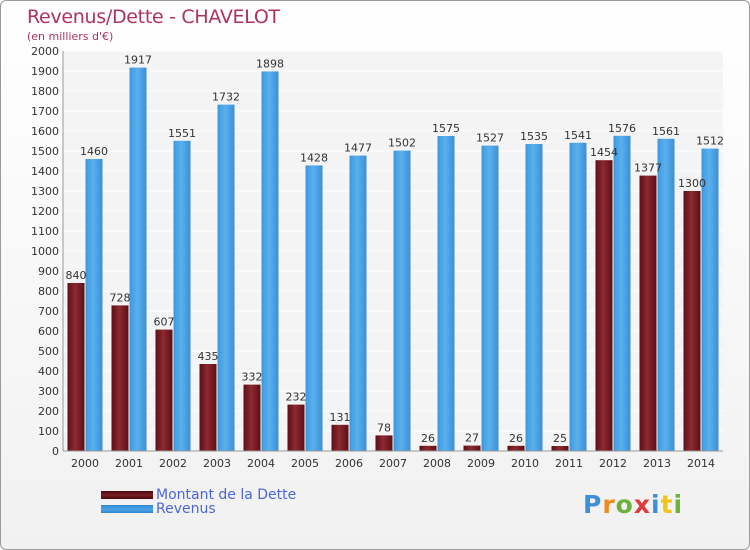  Describe the element at coordinates (349, 463) in the screenshot. I see `x-tick-label: 2006` at that location.